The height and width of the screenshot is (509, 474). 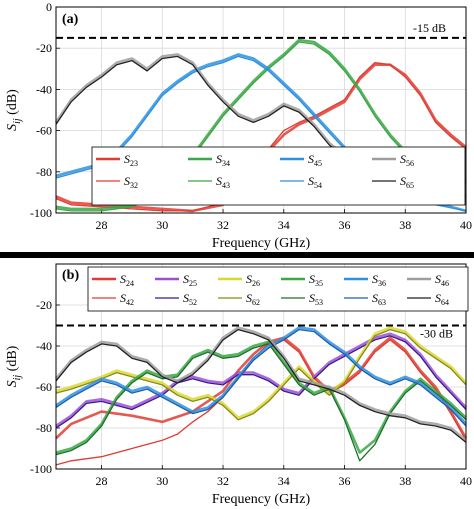 I want to click on legend-entry-s35: S35, so click(x=316, y=280).